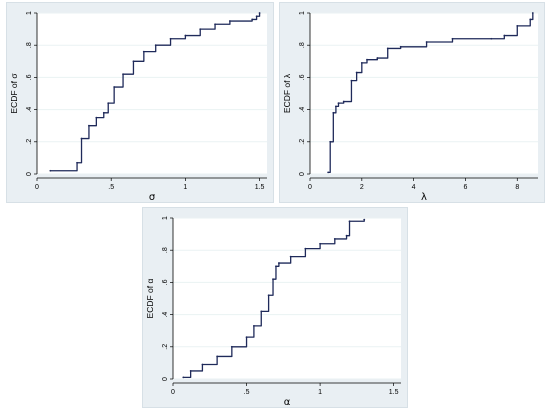  What do you see at coordinates (152, 197) in the screenshot?
I see `x-axis-title: σ` at bounding box center [152, 197].